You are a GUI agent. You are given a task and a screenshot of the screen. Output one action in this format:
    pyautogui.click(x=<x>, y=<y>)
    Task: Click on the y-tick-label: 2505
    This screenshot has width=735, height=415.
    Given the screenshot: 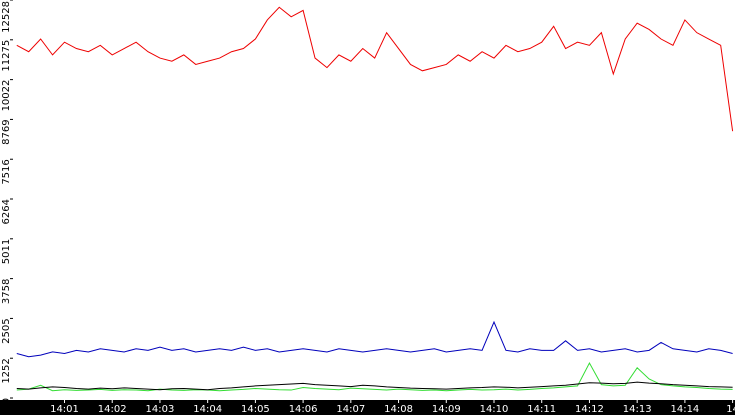 What is the action you would take?
    pyautogui.click(x=6, y=330)
    